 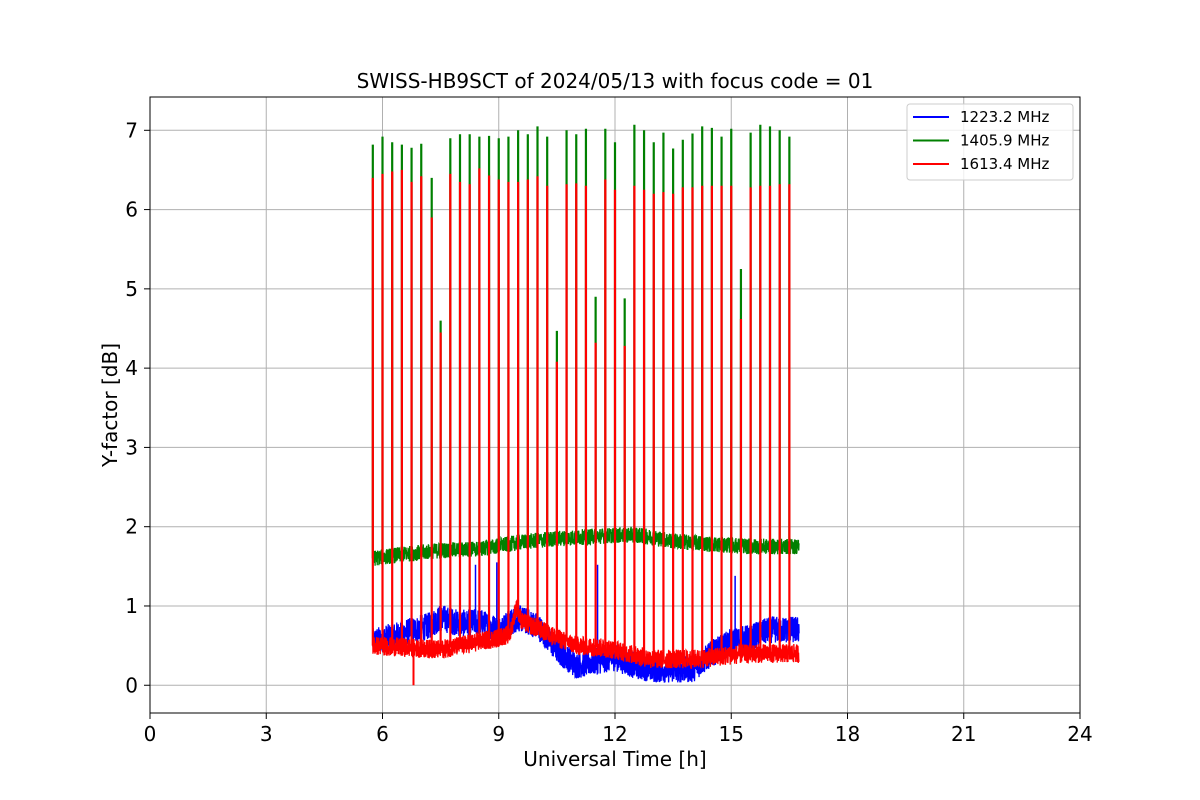 I want to click on y-tick-label: 5, so click(x=131, y=289).